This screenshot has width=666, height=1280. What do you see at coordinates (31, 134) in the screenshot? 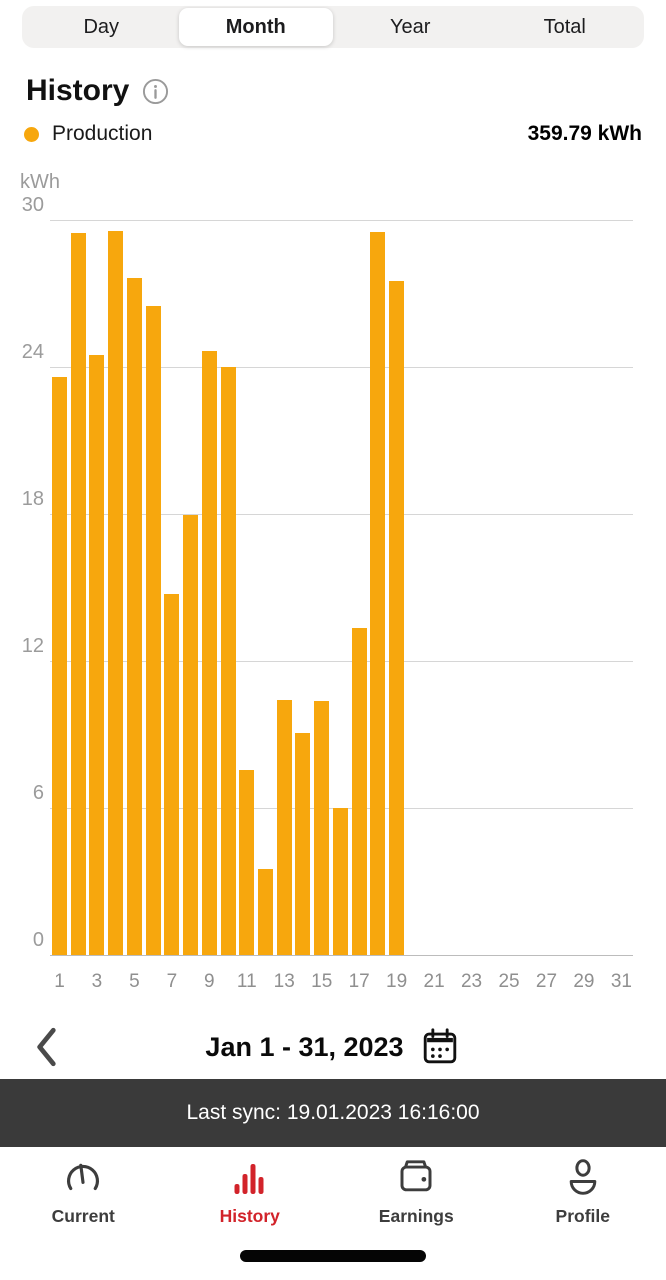
I see `production-legend-dot` at bounding box center [31, 134].